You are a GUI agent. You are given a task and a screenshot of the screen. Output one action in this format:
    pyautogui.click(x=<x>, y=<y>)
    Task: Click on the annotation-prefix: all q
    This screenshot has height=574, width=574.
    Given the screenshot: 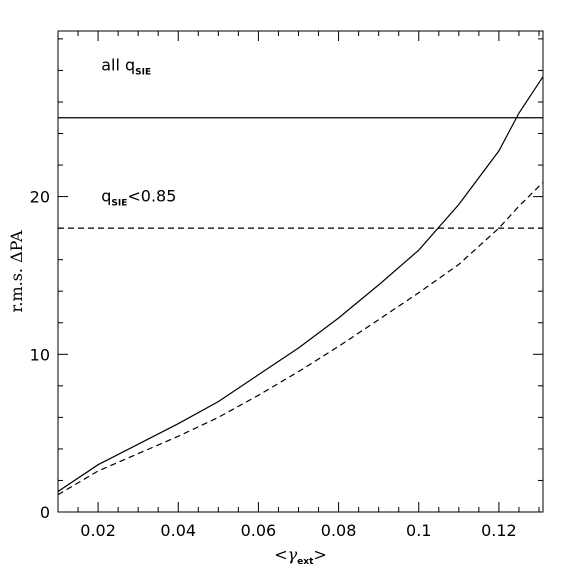 What is the action you would take?
    pyautogui.click(x=118, y=64)
    